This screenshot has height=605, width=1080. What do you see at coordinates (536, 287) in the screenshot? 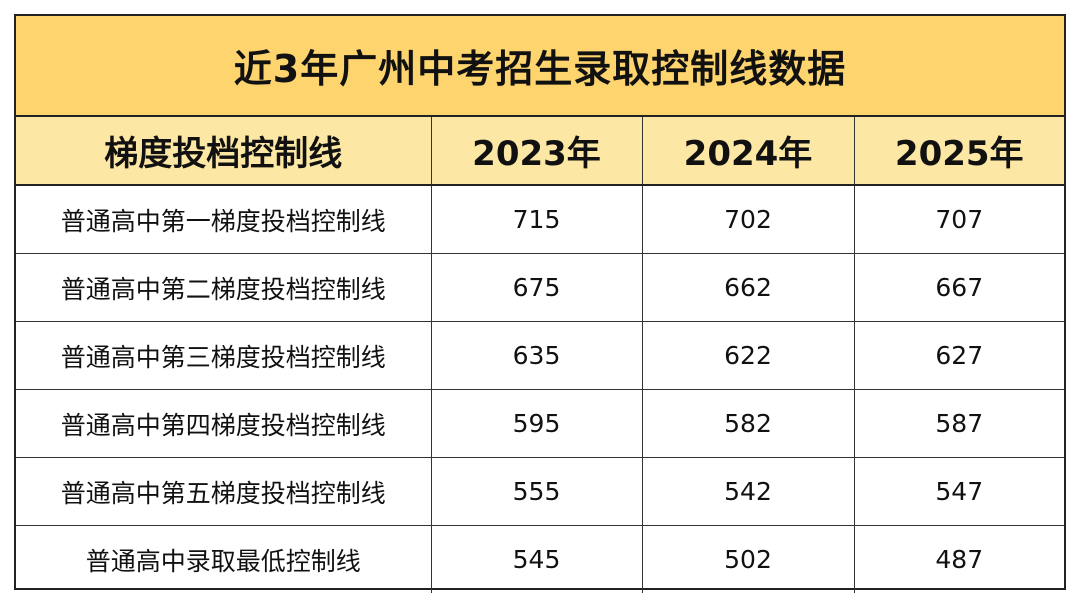
I see `score-cell: 675` at bounding box center [536, 287].